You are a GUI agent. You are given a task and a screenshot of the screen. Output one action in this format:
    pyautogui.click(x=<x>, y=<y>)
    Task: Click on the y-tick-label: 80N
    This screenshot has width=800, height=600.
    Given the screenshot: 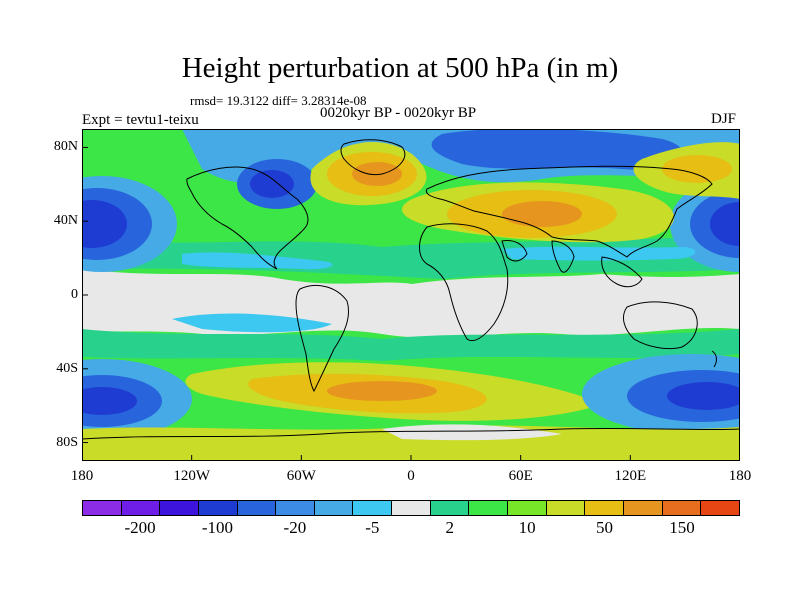 What is the action you would take?
    pyautogui.click(x=65, y=147)
    